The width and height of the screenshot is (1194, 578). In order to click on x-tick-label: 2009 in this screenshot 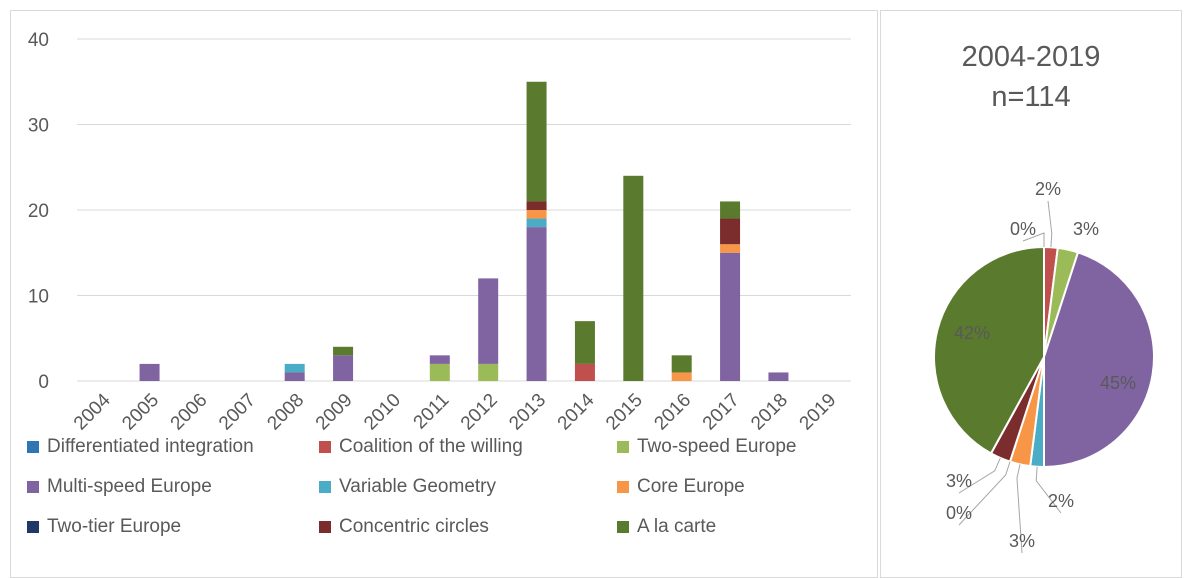, I will do `click(334, 410)`.